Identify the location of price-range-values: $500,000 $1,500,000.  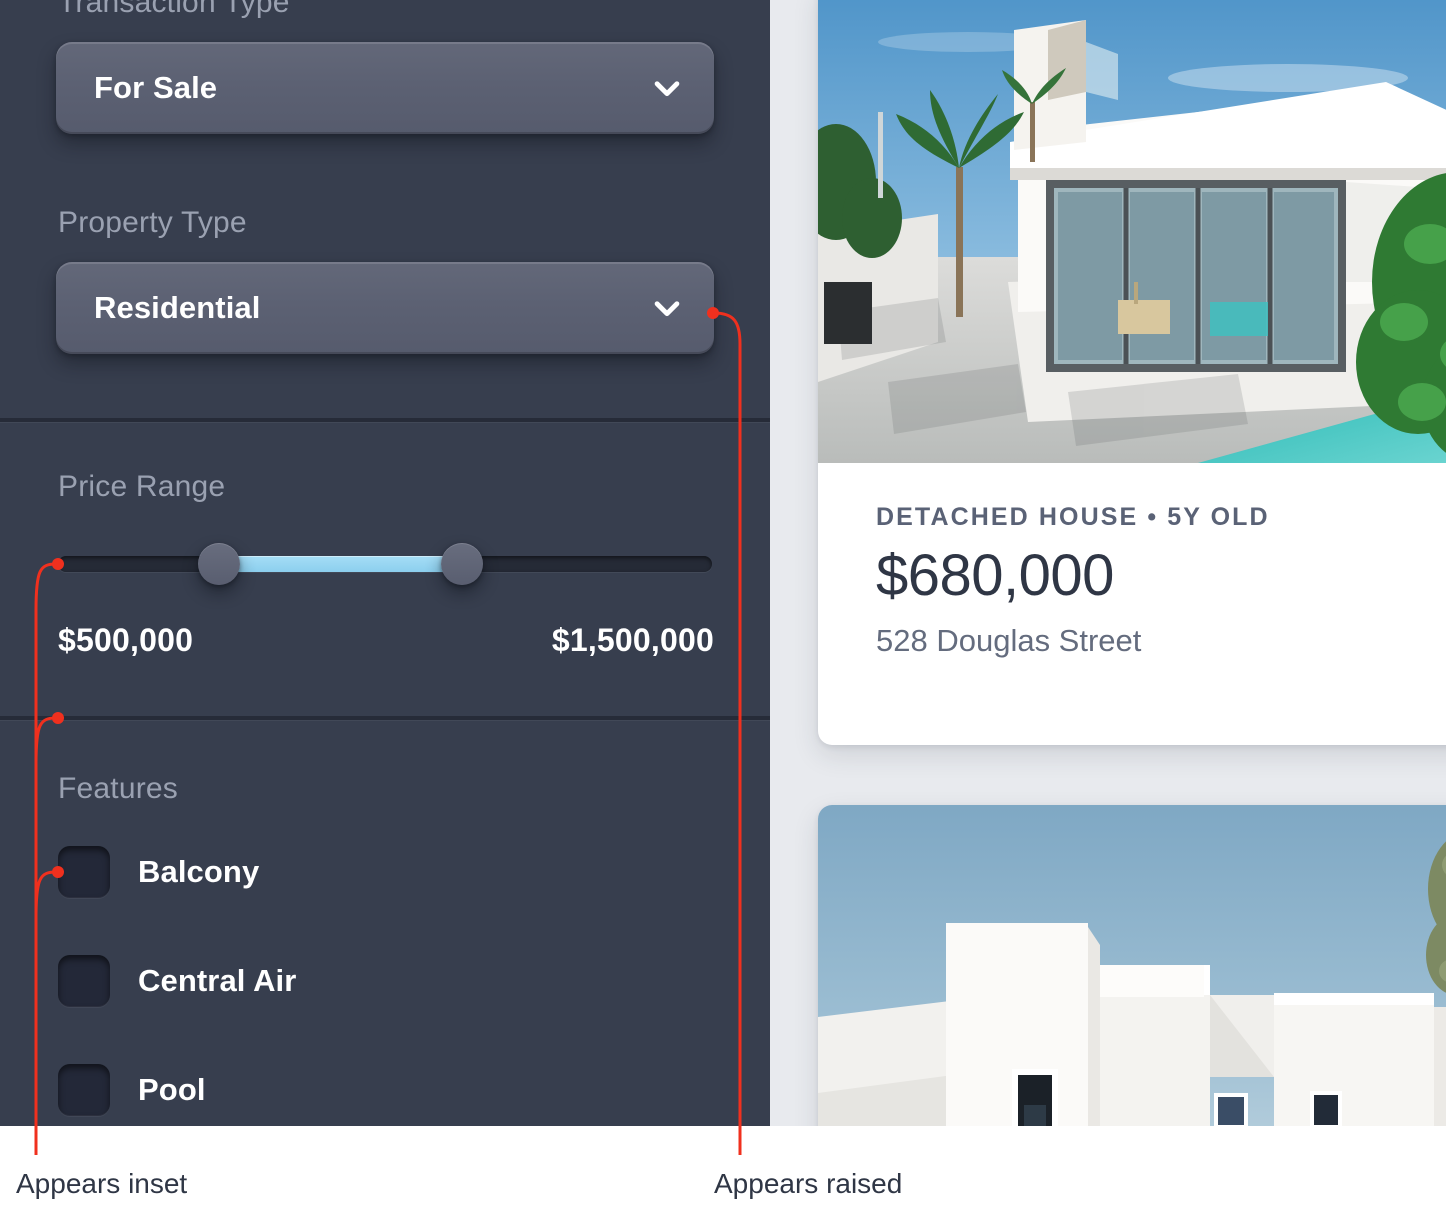
(386, 640).